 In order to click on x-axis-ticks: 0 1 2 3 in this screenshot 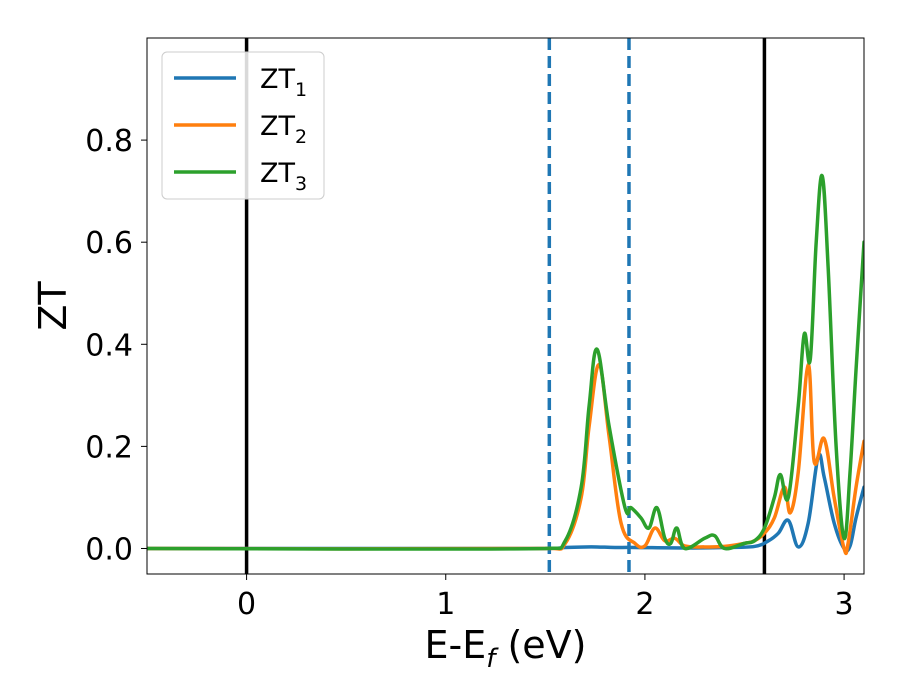, I will do `click(545, 598)`.